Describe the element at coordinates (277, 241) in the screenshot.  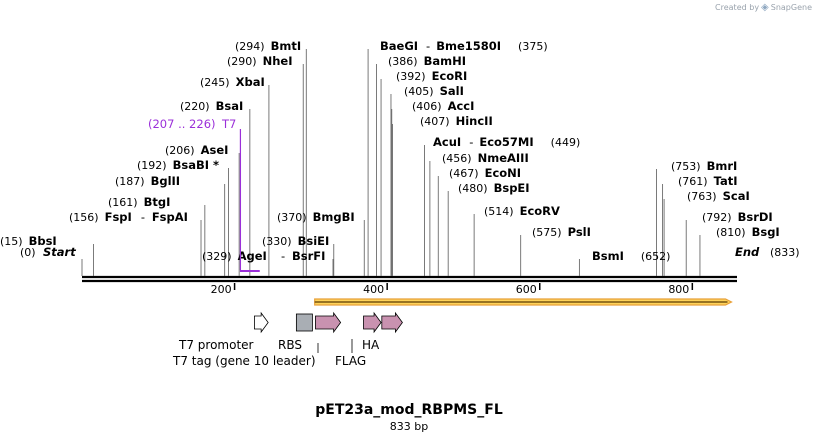
I see `site-pos-bsiei: (330)` at that location.